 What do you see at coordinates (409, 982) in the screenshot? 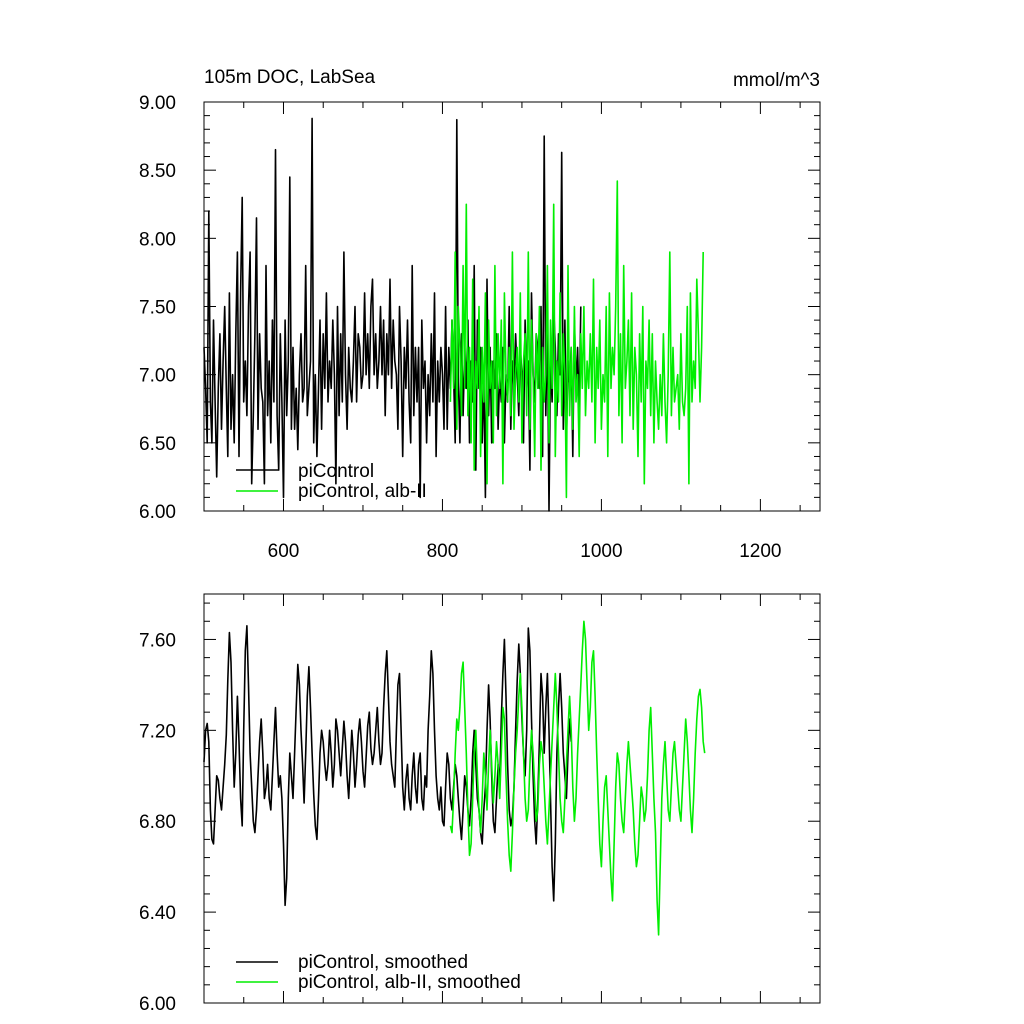
I see `legend-label-alb-smoothed: piControl, alb-II, smoothed` at bounding box center [409, 982].